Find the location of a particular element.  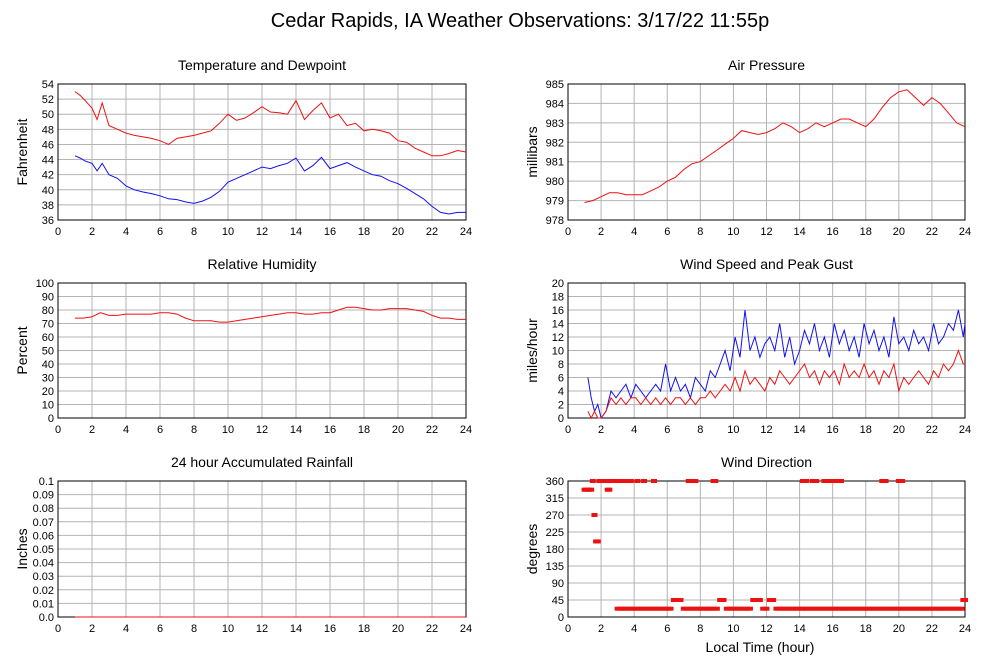

y-tick-label: 40 is located at coordinates (48, 365).